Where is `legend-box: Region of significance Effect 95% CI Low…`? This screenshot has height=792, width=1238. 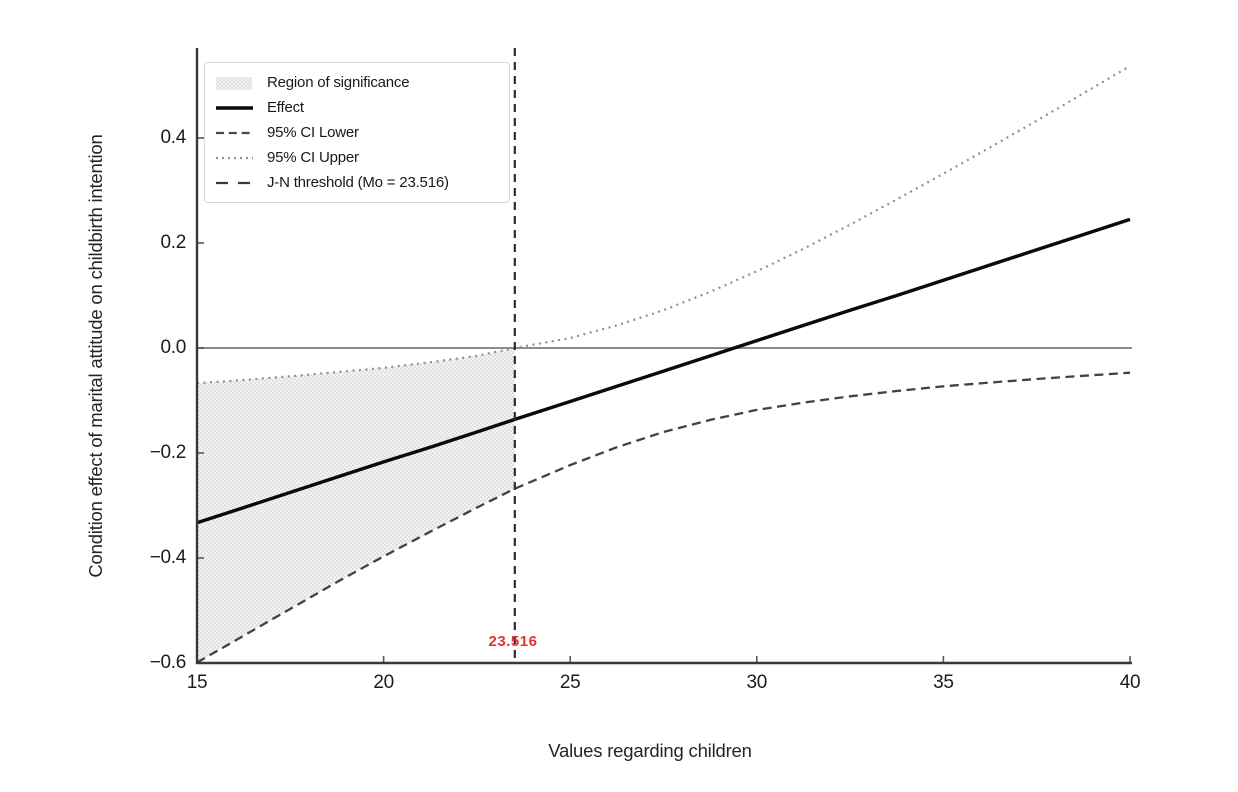 legend-box: Region of significance Effect 95% CI Low… is located at coordinates (357, 132).